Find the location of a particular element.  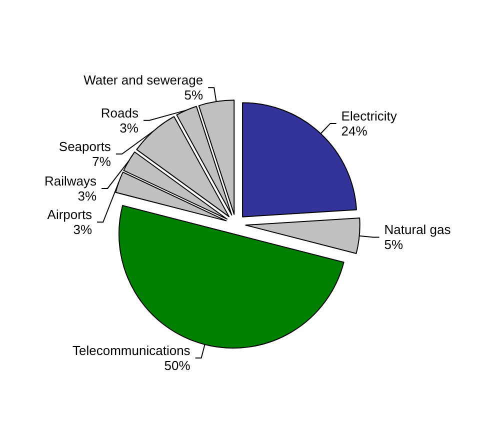

slice-label: Airports is located at coordinates (70, 214).